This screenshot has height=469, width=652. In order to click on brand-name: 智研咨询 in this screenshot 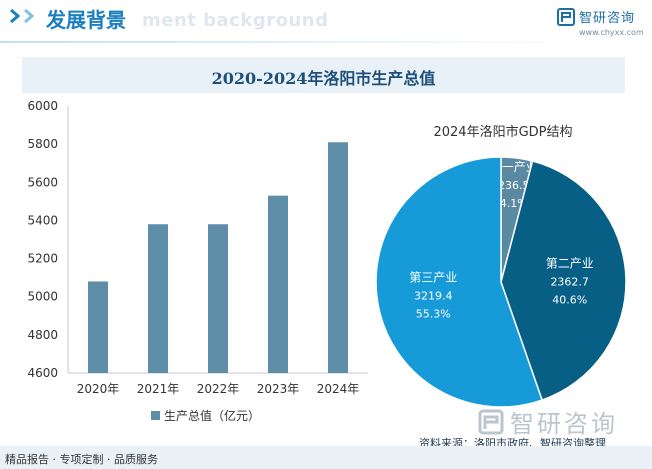, I will do `click(607, 18)`.